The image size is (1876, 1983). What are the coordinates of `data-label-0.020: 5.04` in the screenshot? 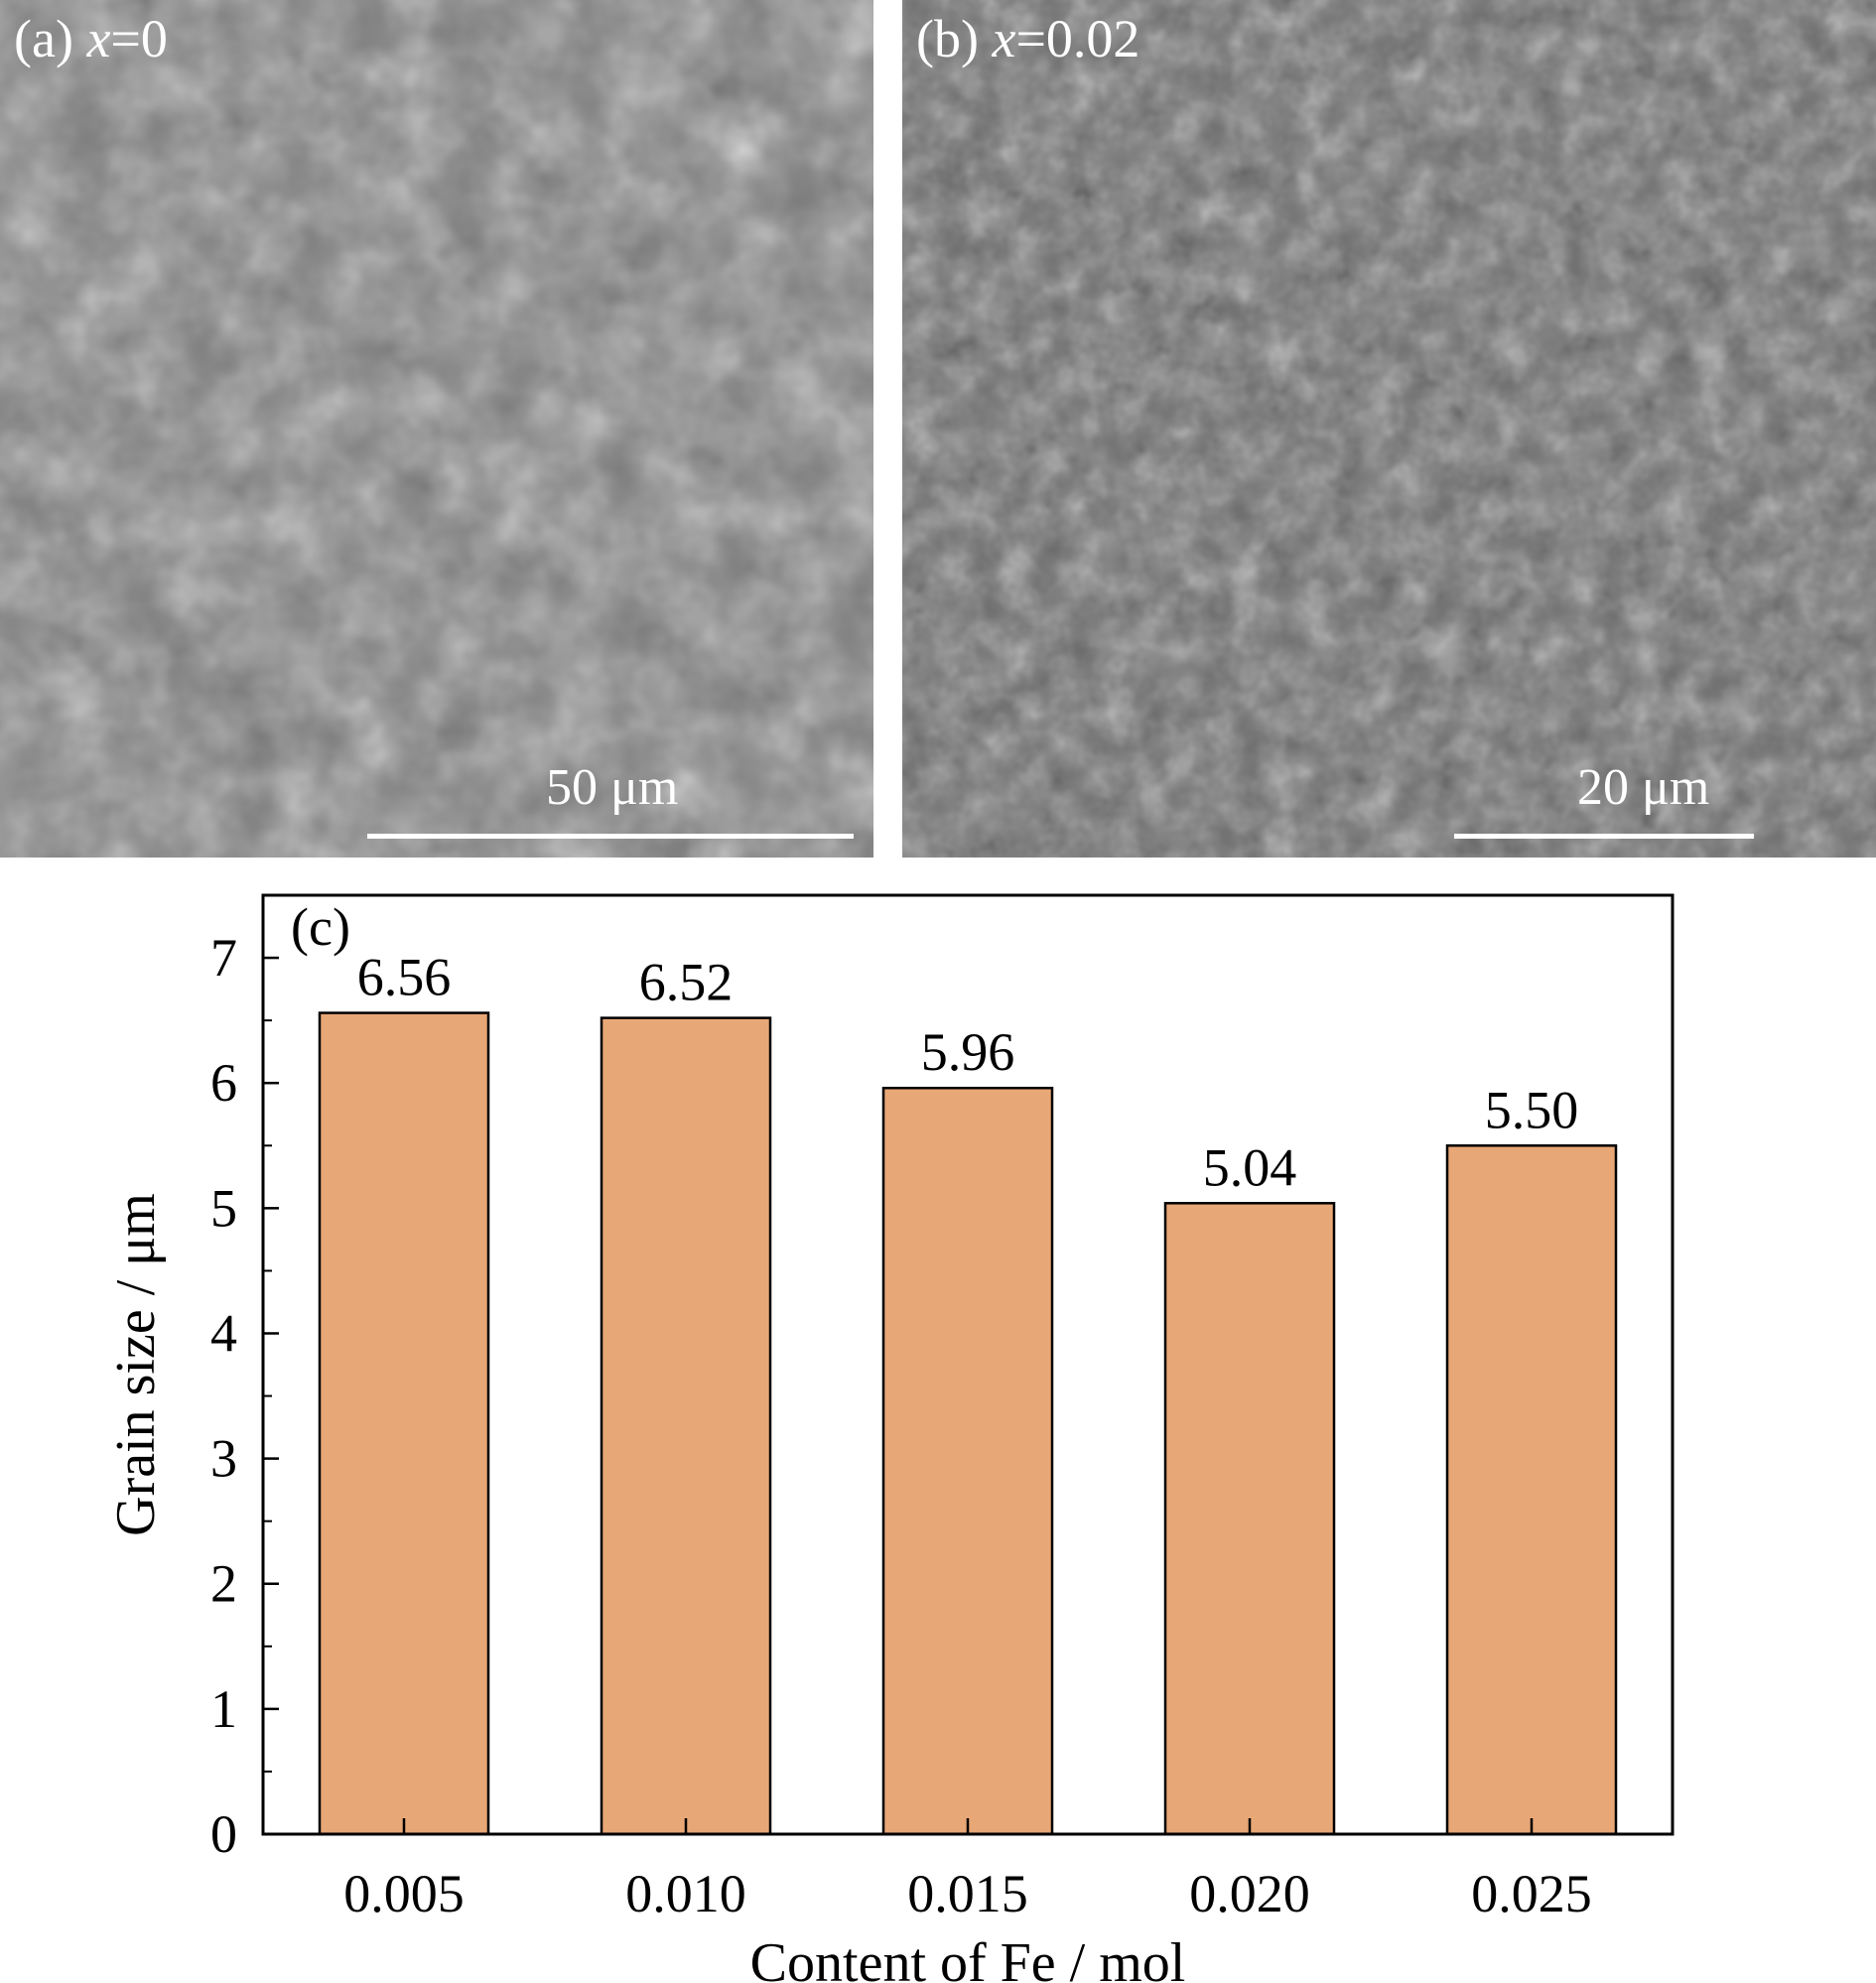 It's located at (1250, 1167).